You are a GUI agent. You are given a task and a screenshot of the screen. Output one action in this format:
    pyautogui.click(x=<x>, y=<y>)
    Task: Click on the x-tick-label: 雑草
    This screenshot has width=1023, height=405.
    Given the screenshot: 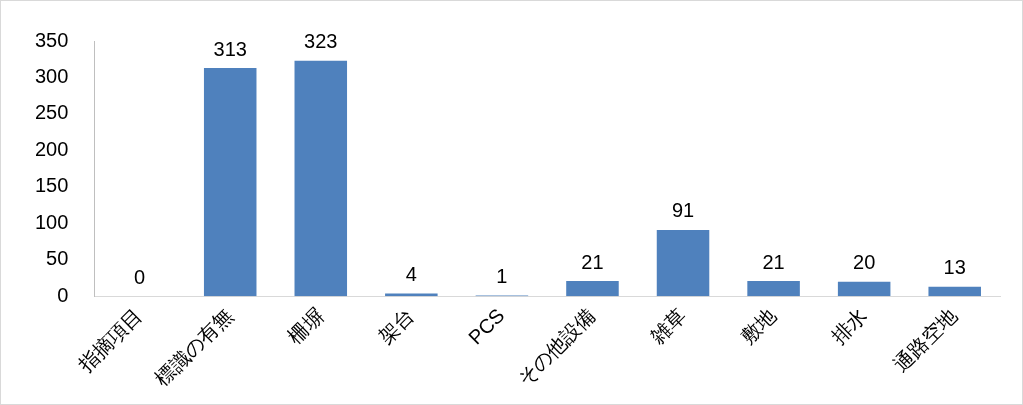 What is the action you would take?
    pyautogui.click(x=667, y=325)
    